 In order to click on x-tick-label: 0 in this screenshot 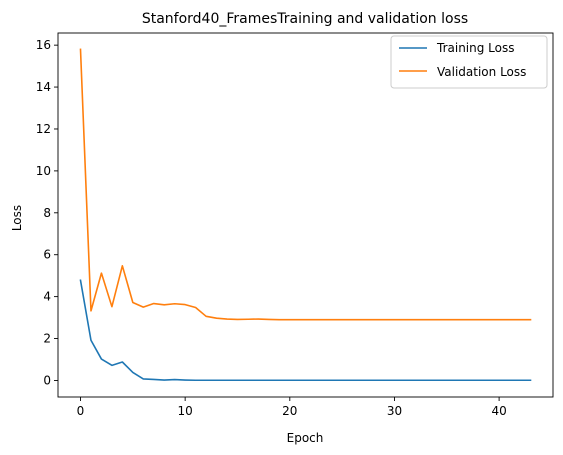, I will do `click(81, 411)`.